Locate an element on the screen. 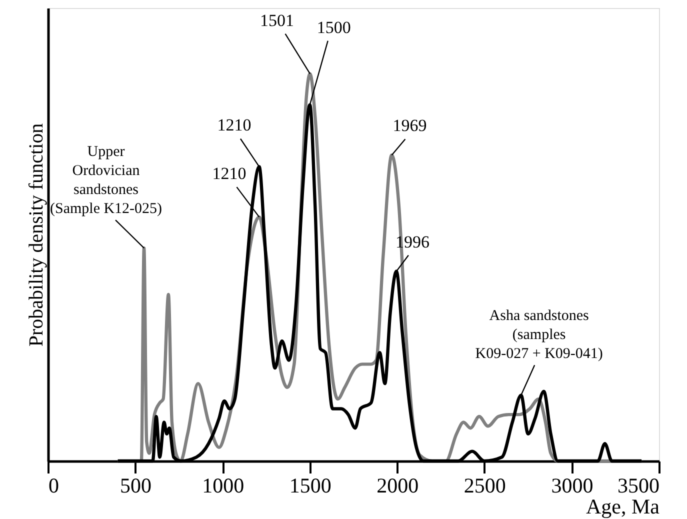 The height and width of the screenshot is (519, 687). x-tick-label: 0 is located at coordinates (53, 486).